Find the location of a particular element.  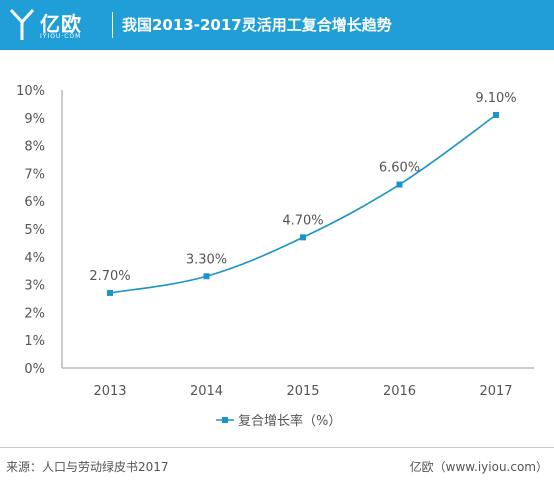

legend: 复合增长率（%） is located at coordinates (278, 421).